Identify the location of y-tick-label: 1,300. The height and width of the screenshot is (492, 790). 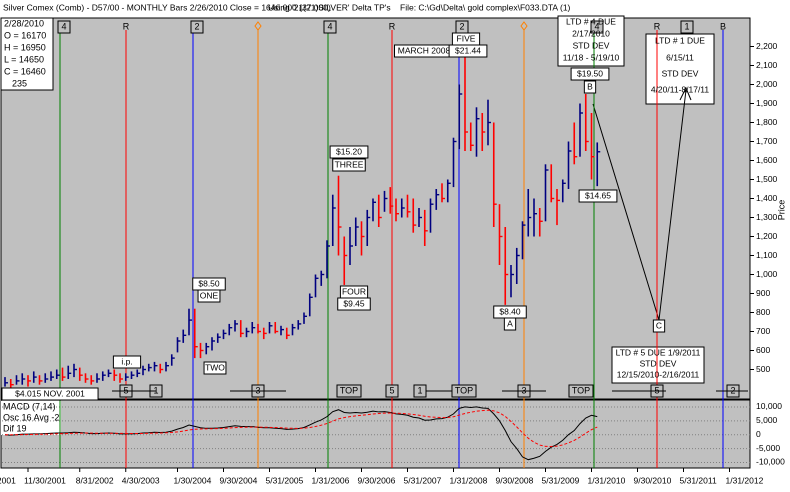
(767, 217).